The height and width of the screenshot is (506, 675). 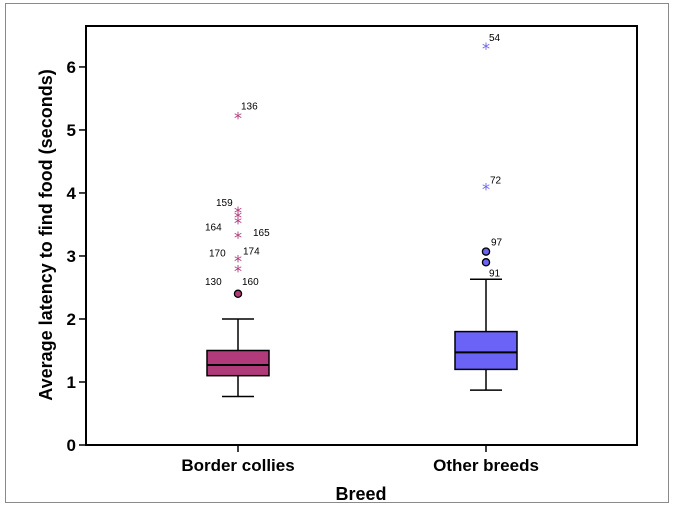 I want to click on x-axis-title: Breed, so click(x=360, y=494).